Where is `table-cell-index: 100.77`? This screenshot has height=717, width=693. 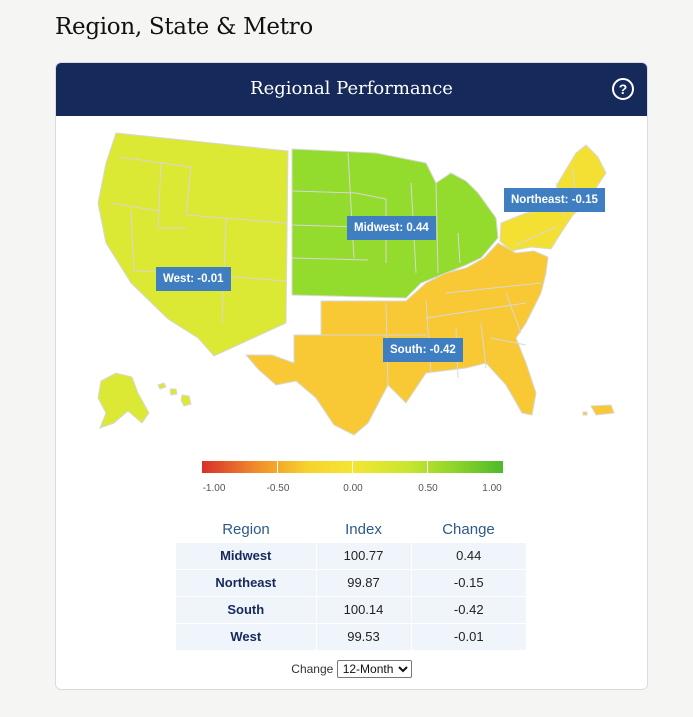 table-cell-index: 100.77 is located at coordinates (363, 555).